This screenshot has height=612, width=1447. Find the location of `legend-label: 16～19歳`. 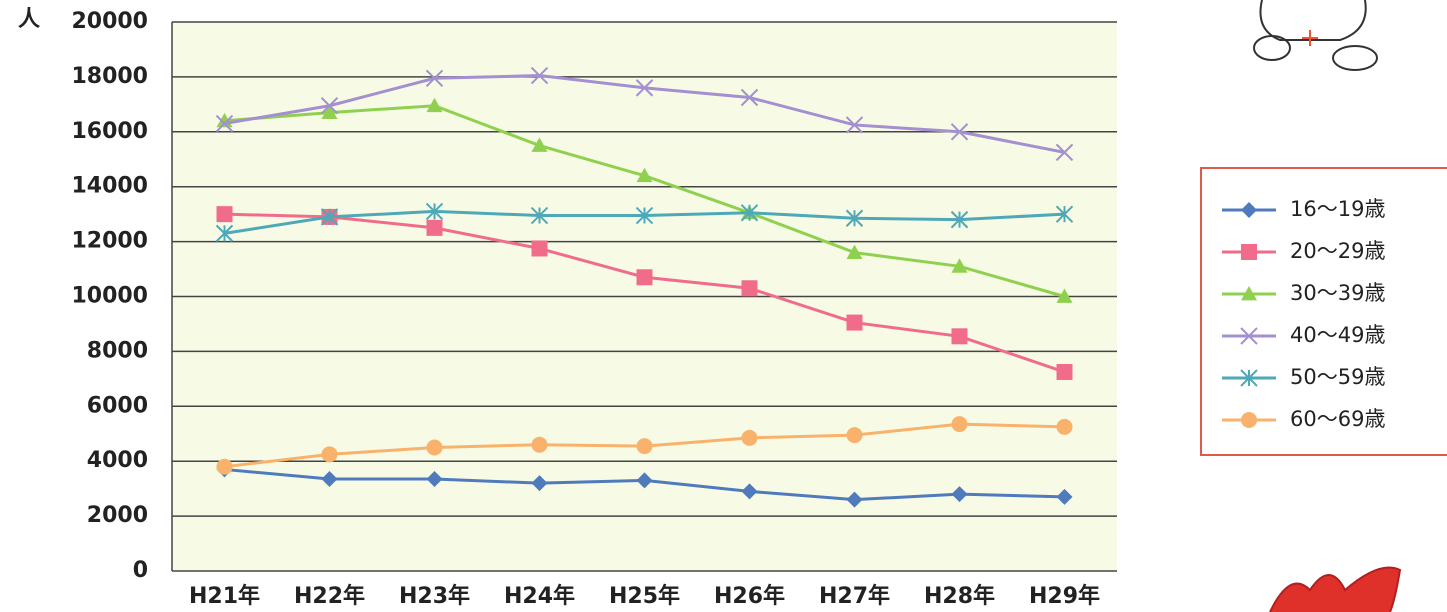

legend-label: 16～19歳 is located at coordinates (1337, 209).